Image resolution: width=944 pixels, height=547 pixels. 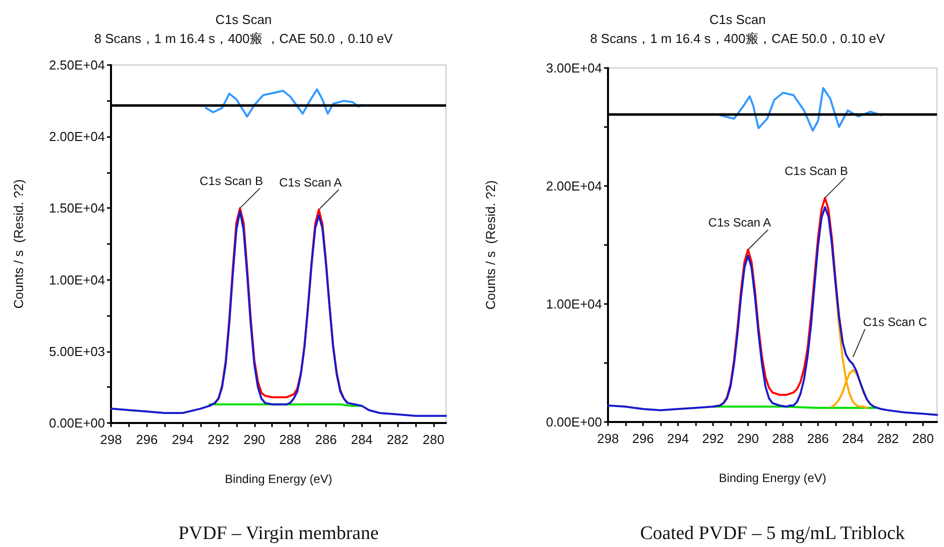 I want to click on y-tick-label: 2.50E+04, so click(x=76, y=65).